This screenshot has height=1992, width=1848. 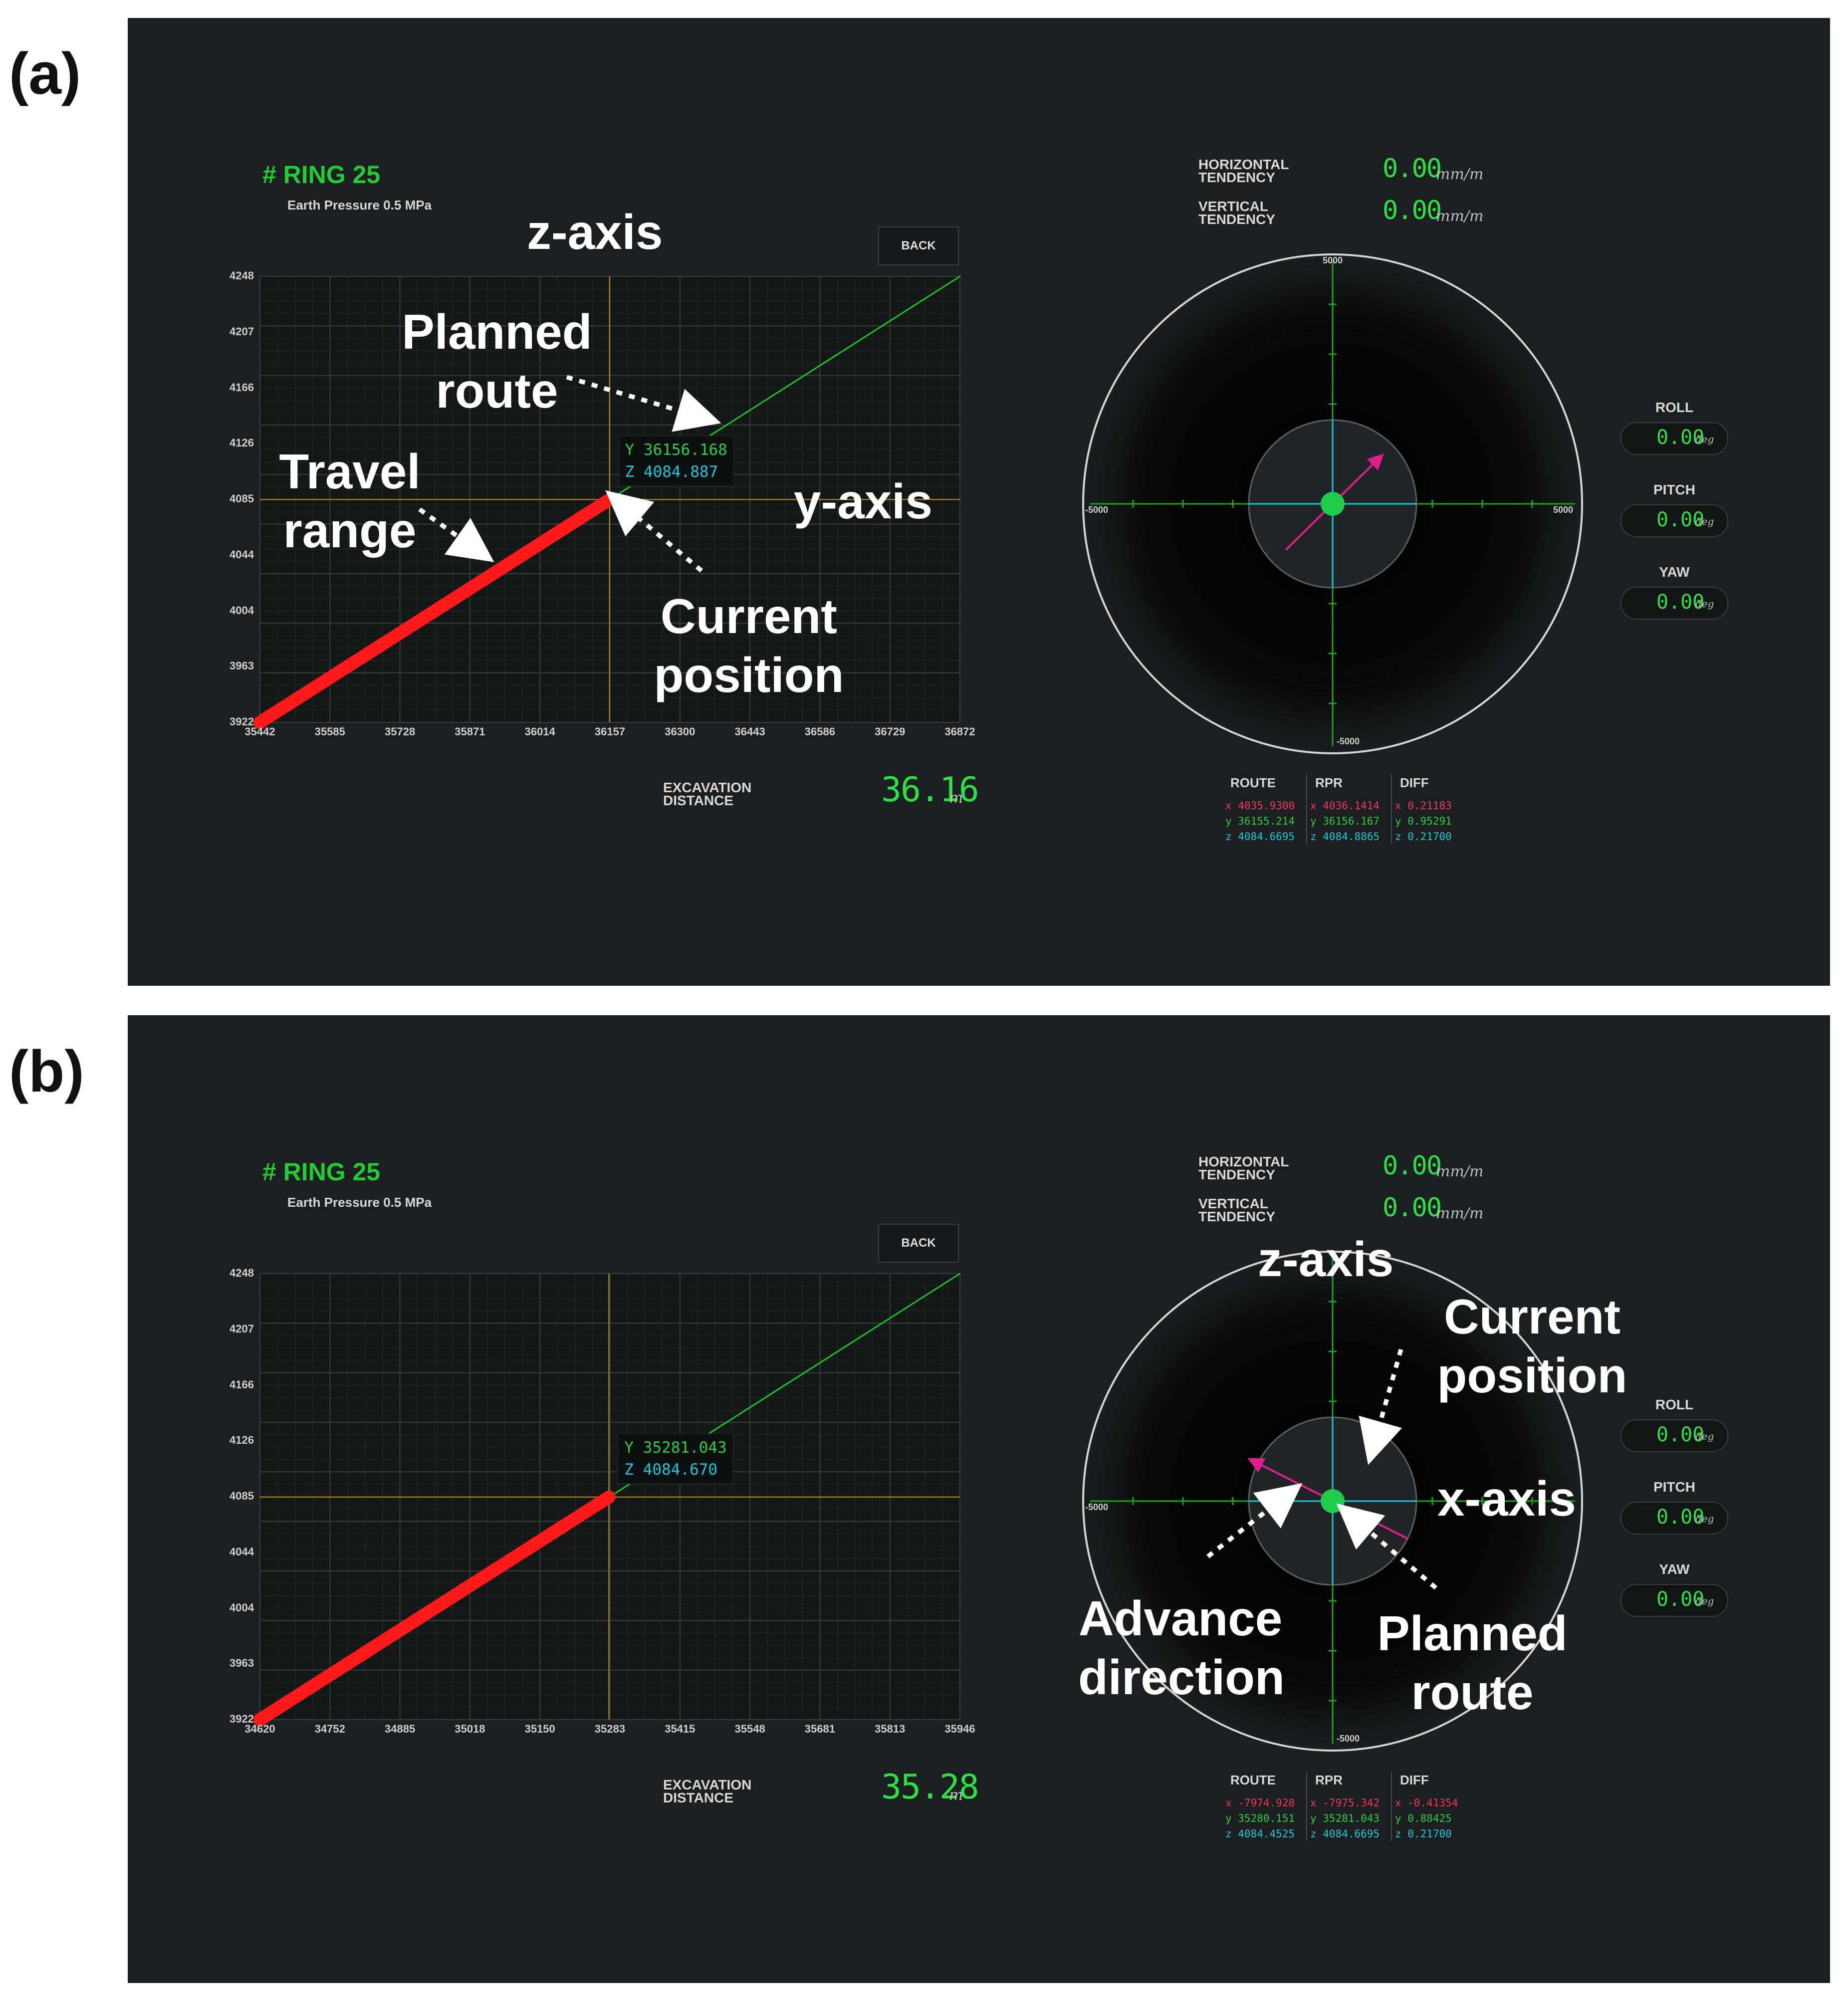 What do you see at coordinates (1507, 1498) in the screenshot?
I see `annotation-x-axis: x-axis` at bounding box center [1507, 1498].